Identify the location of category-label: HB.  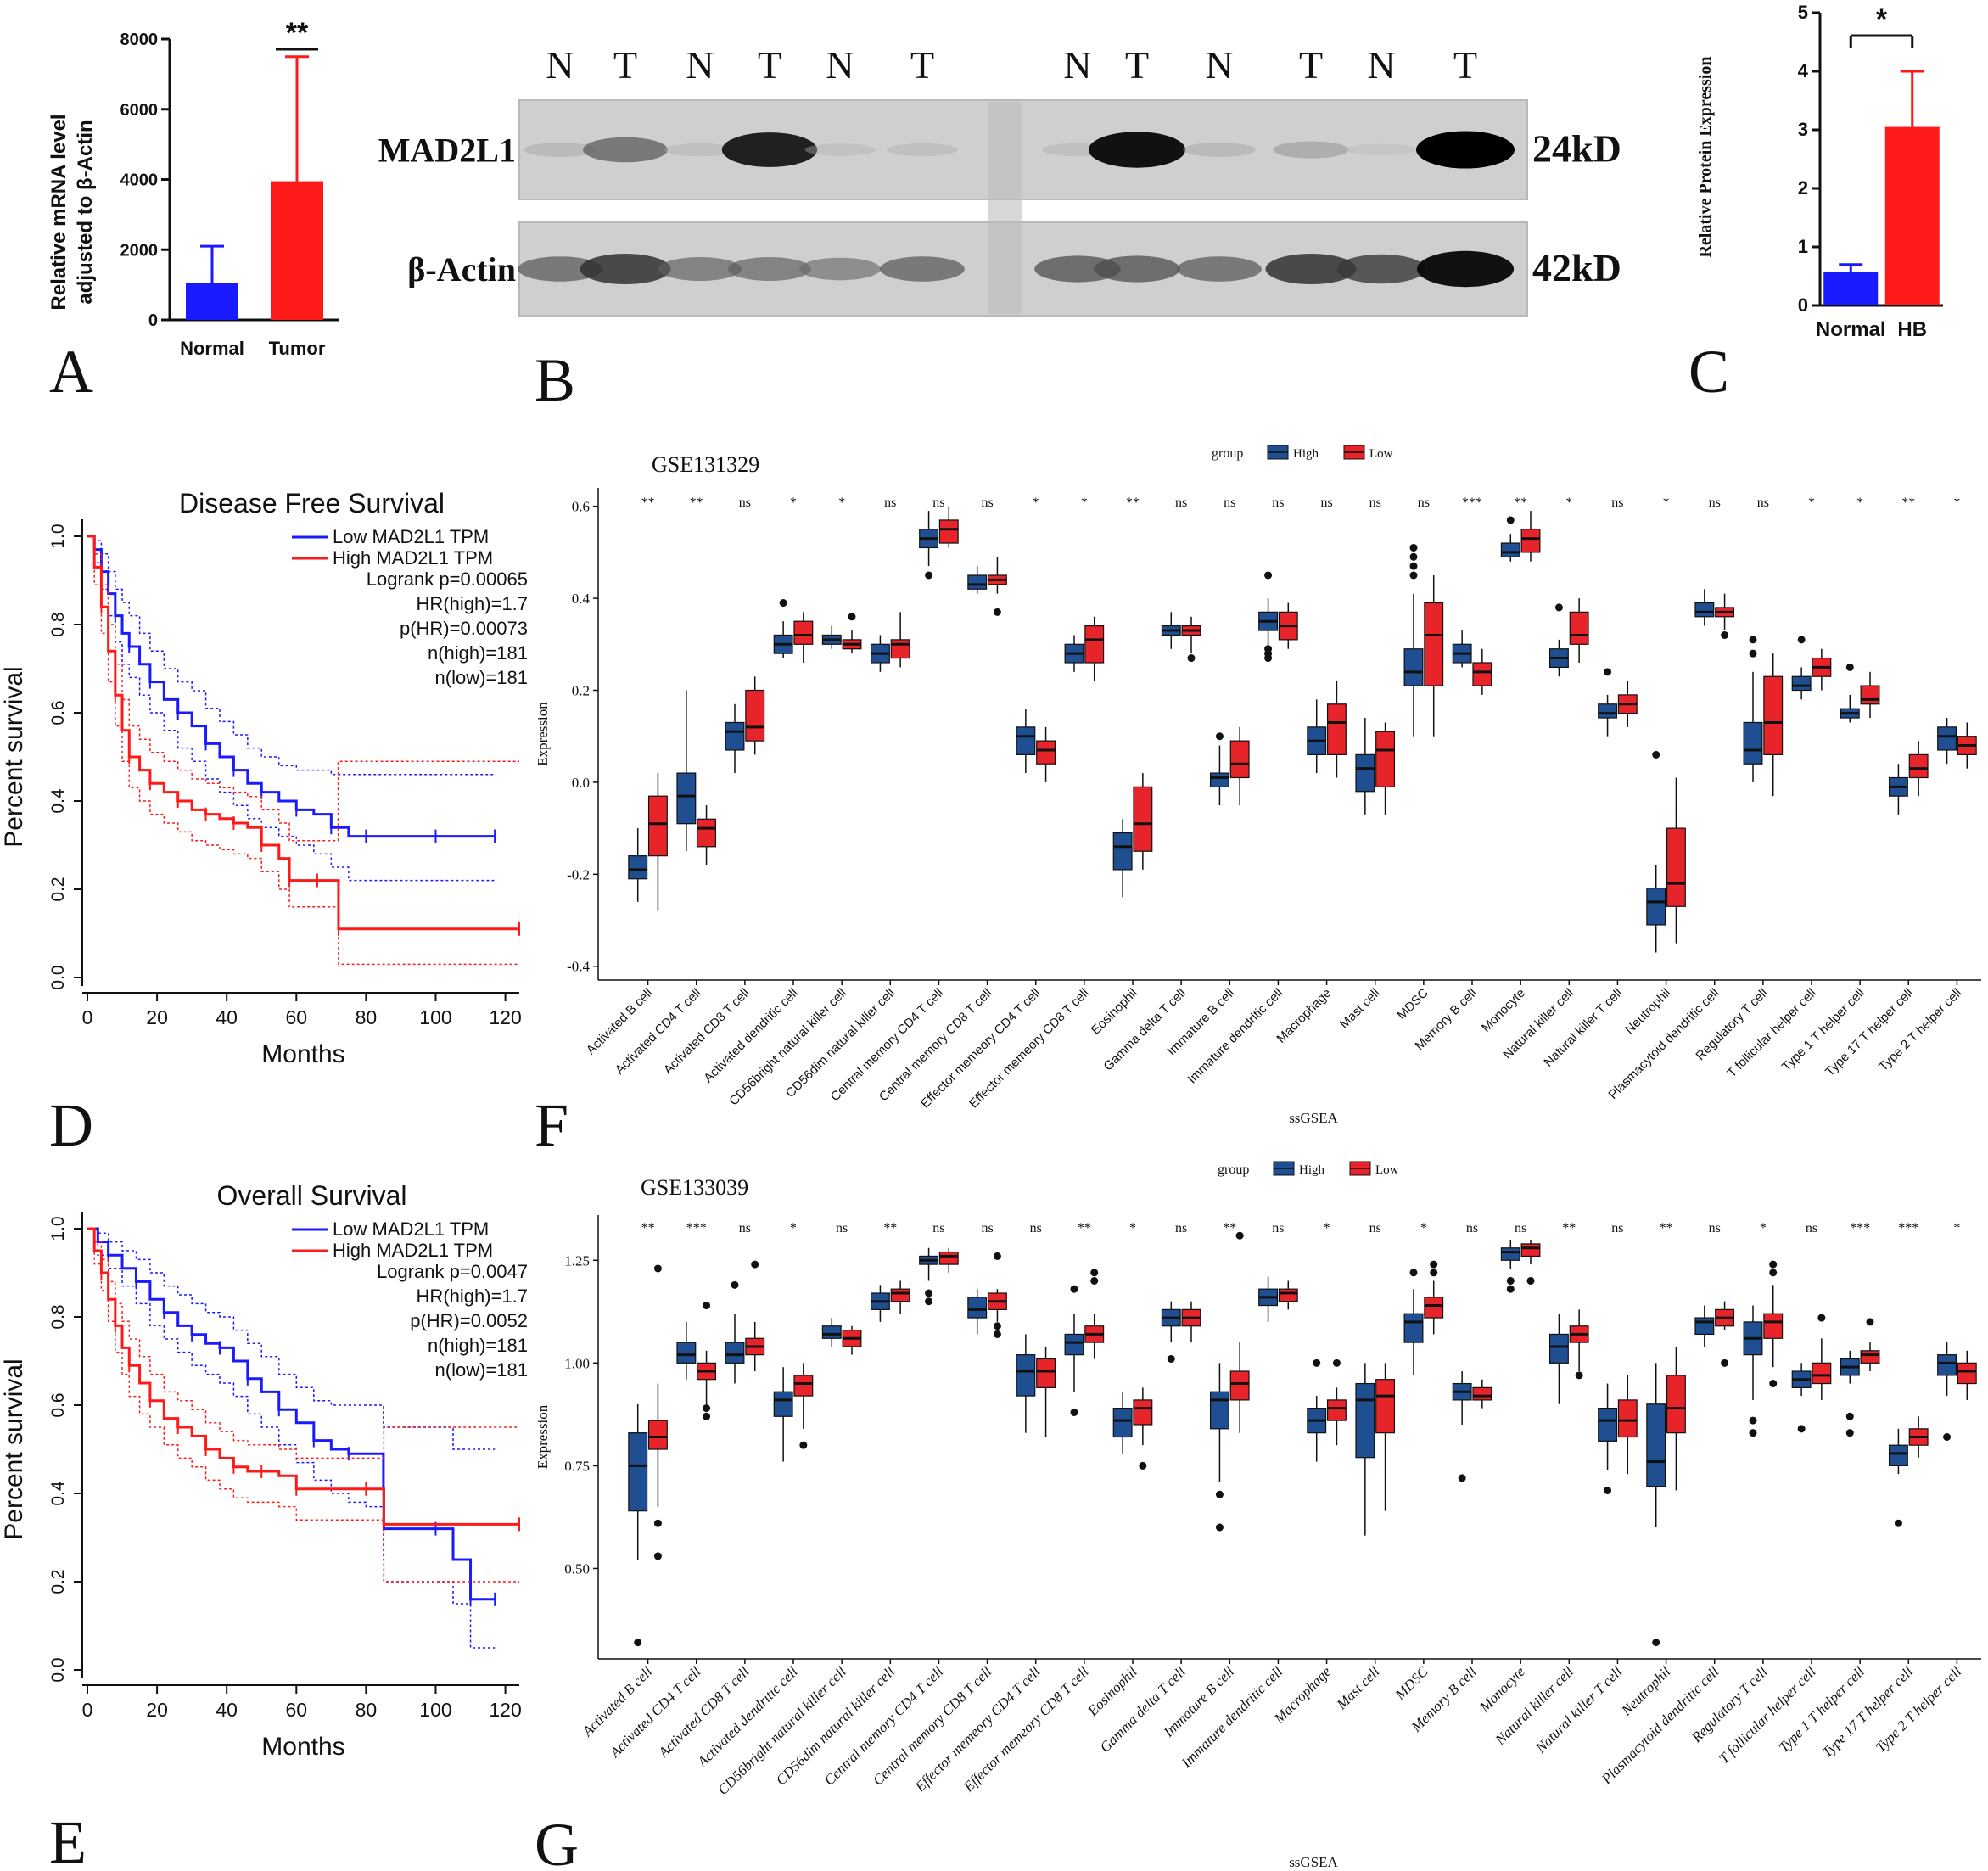
(1912, 329).